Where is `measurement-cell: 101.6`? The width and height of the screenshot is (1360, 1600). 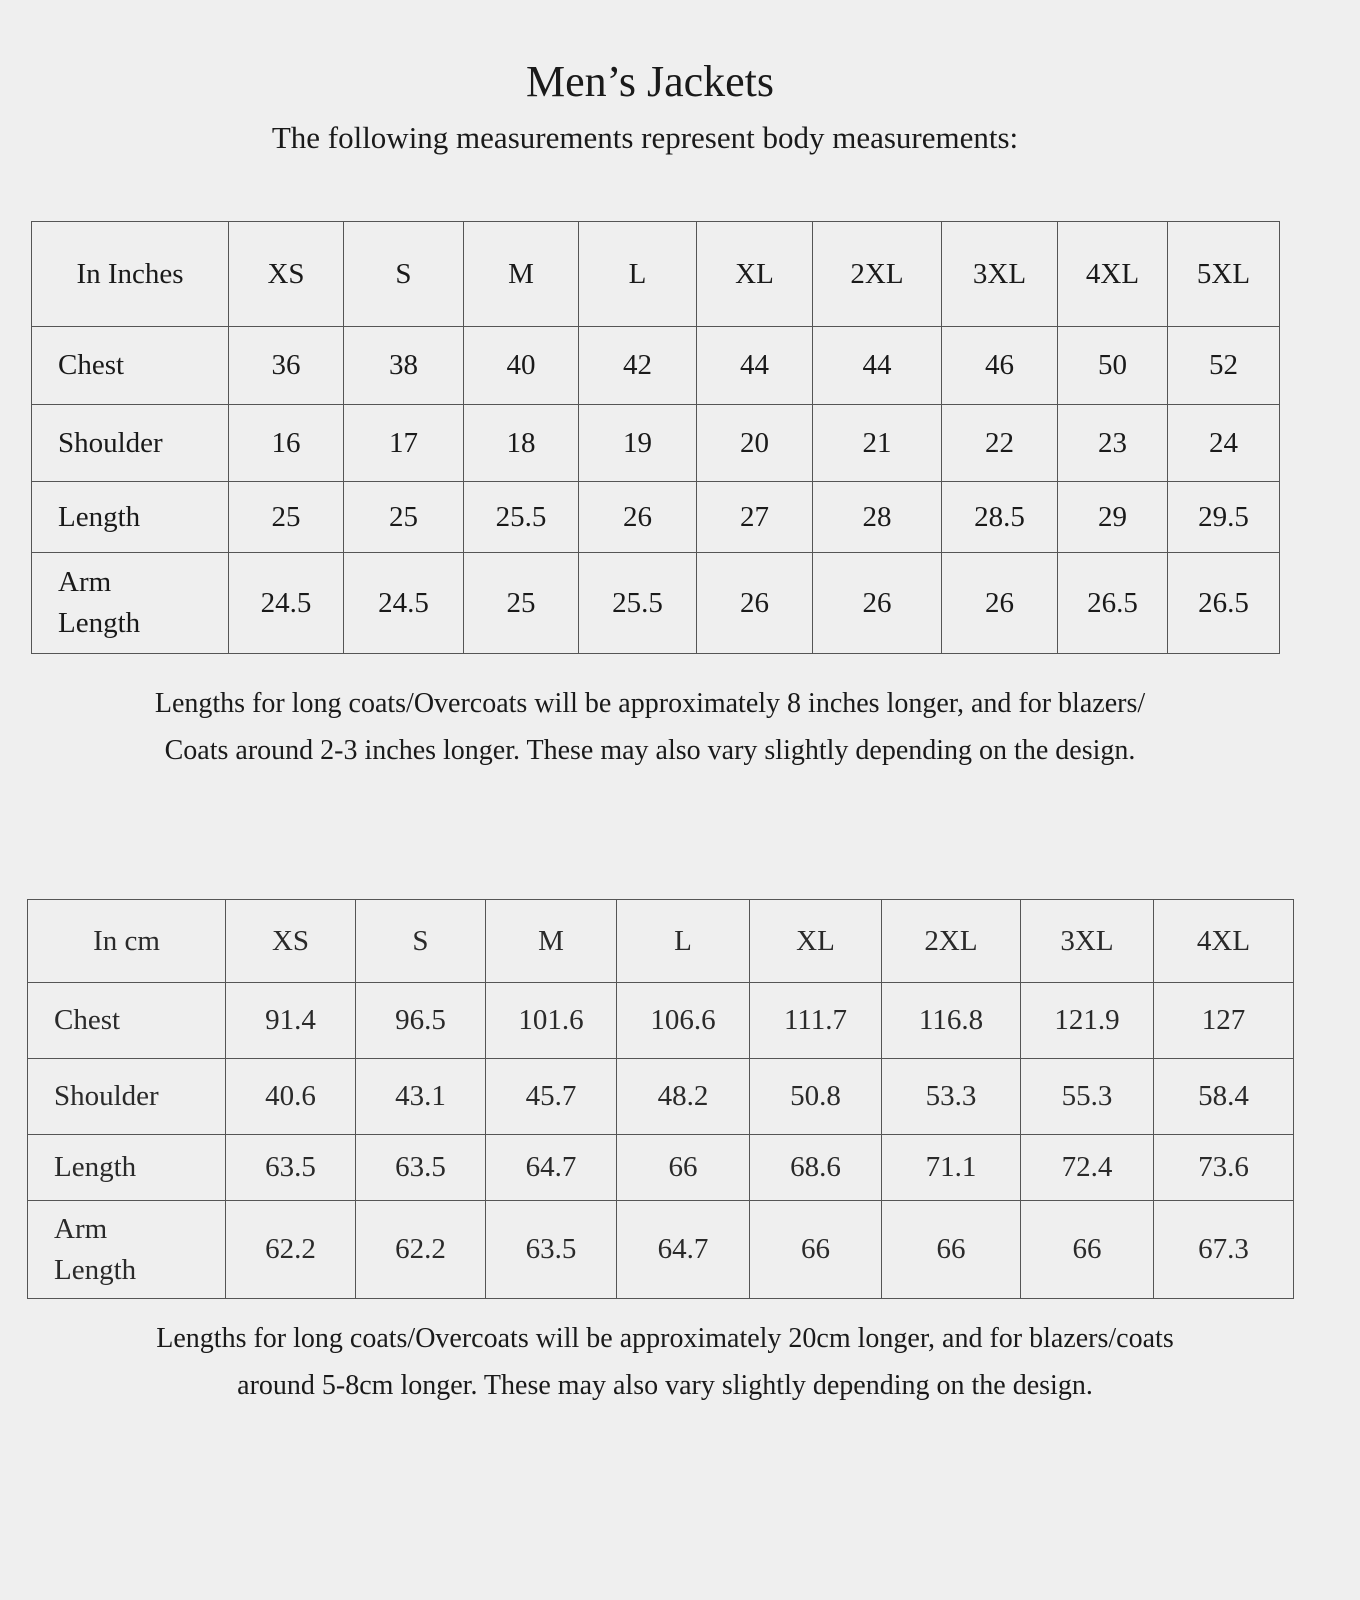 measurement-cell: 101.6 is located at coordinates (551, 1020).